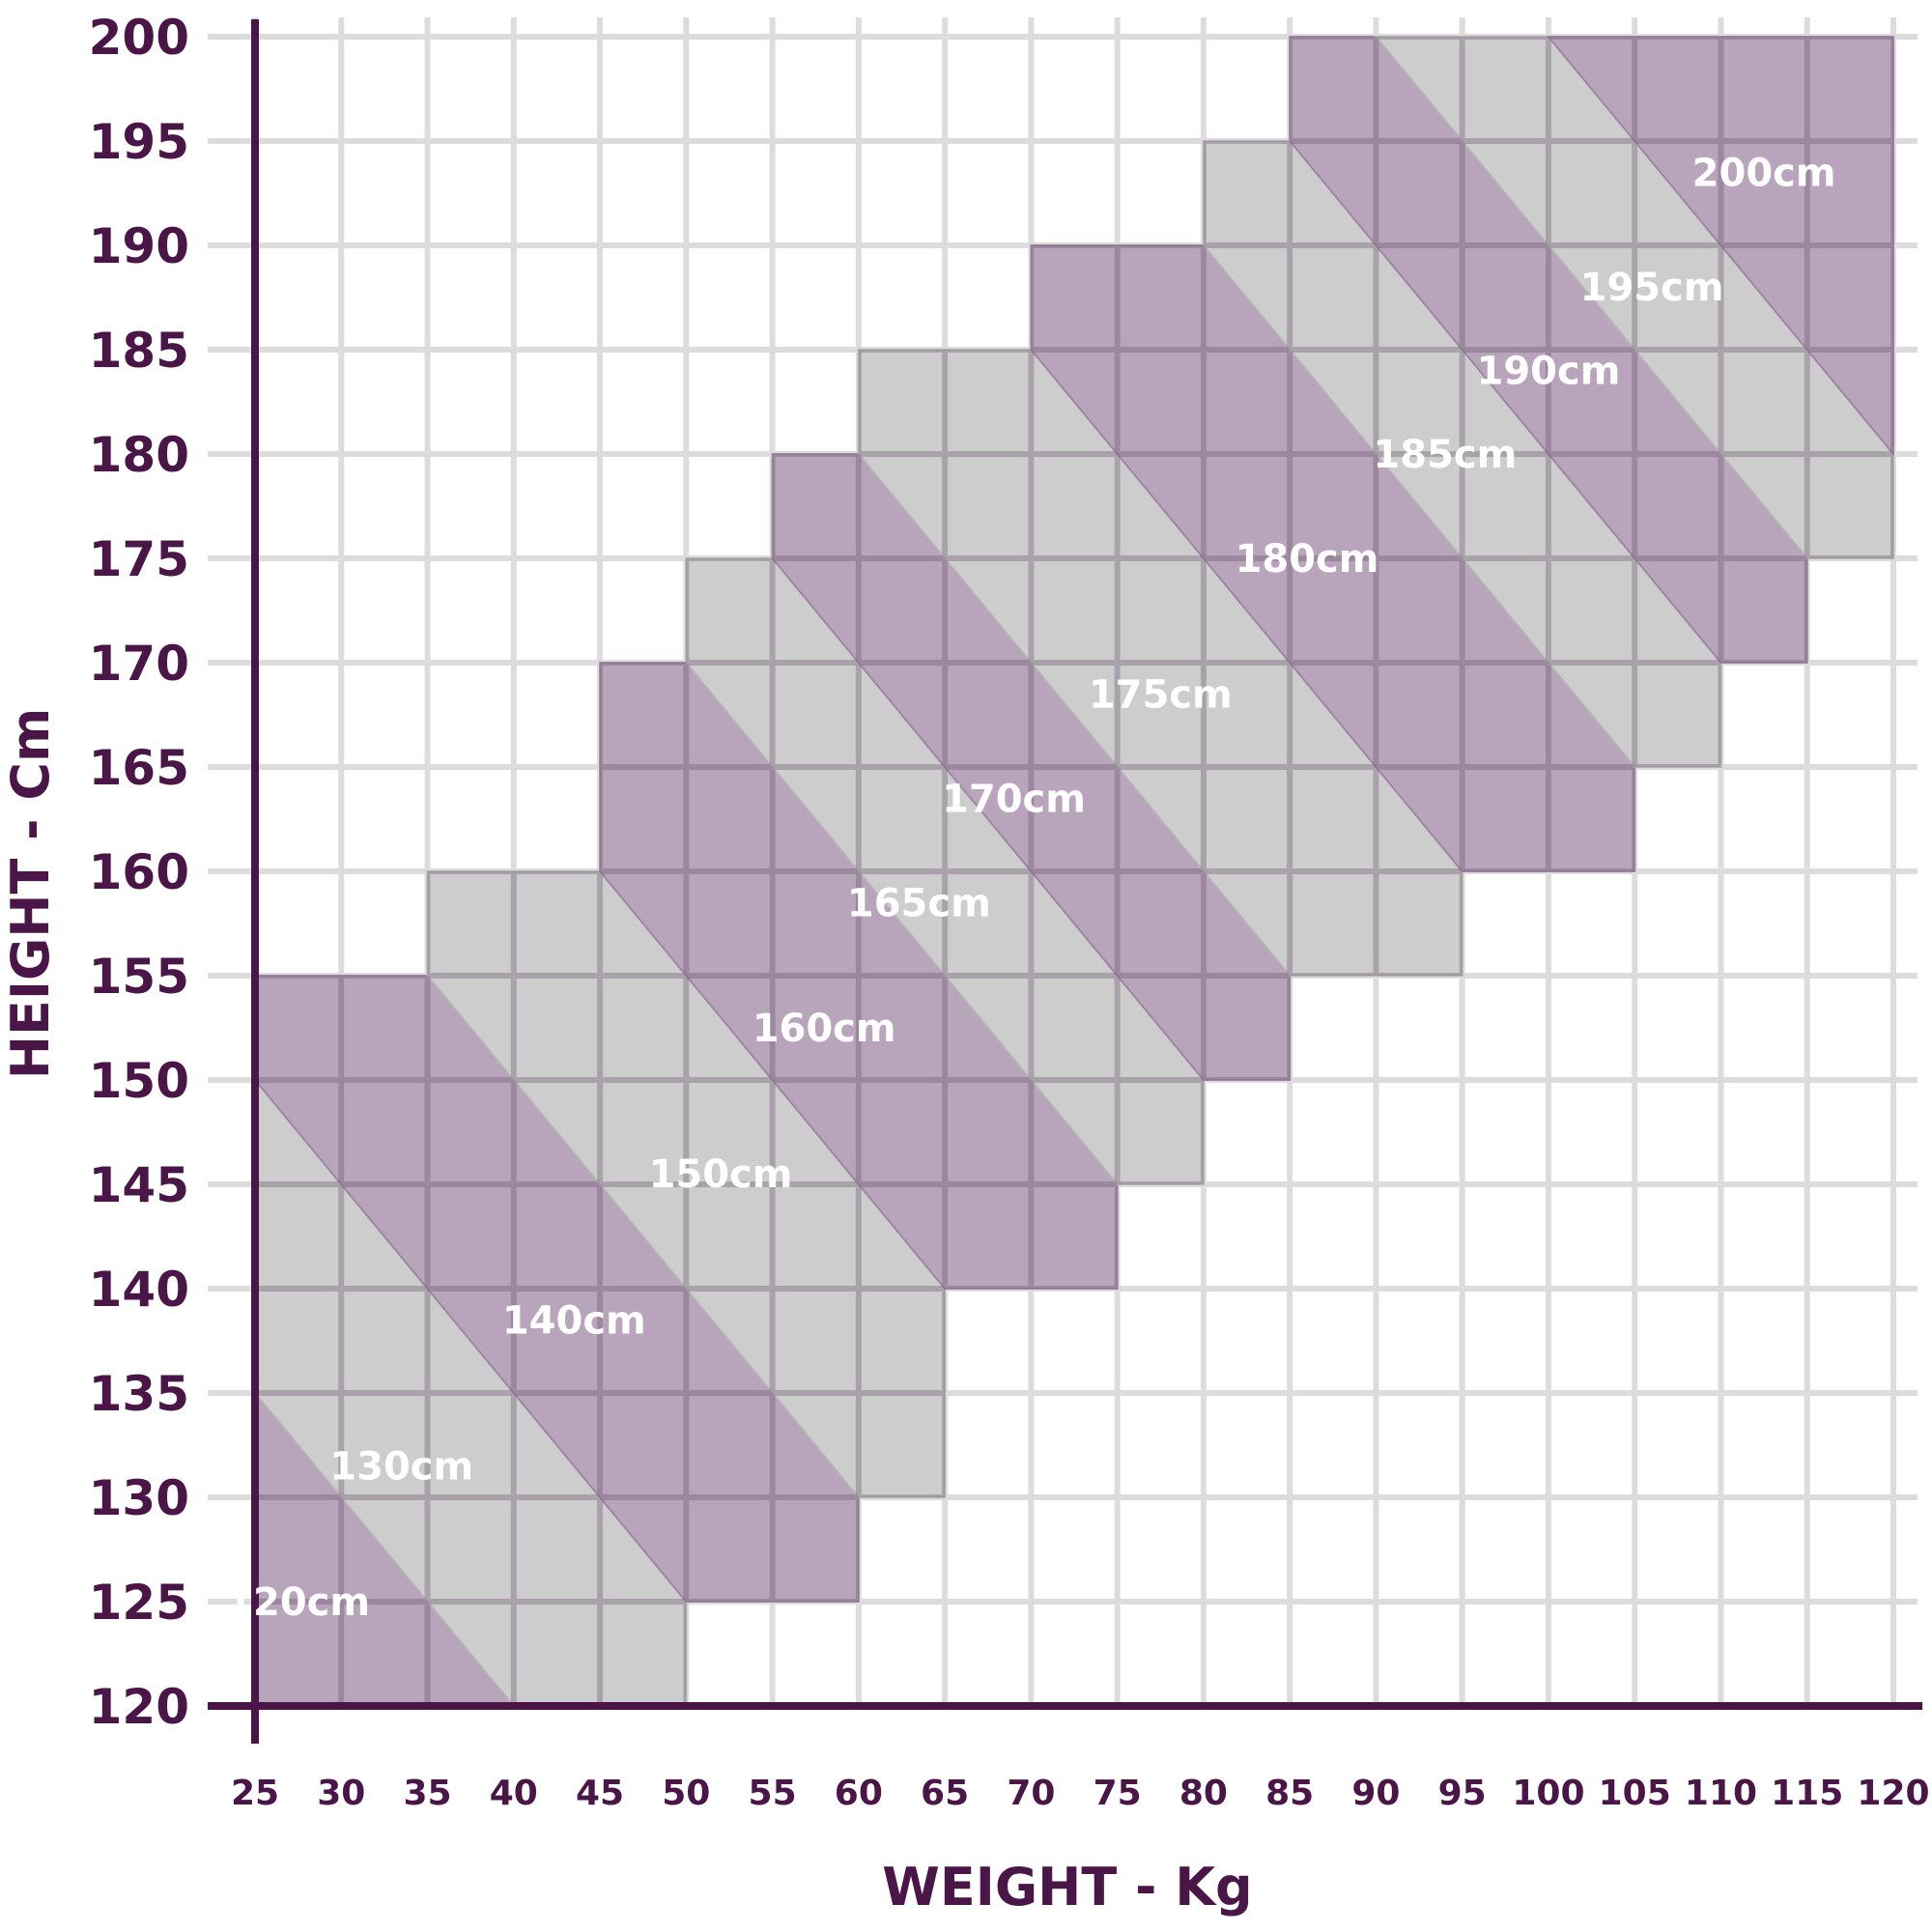  I want to click on y-tick-120: 120, so click(139, 1707).